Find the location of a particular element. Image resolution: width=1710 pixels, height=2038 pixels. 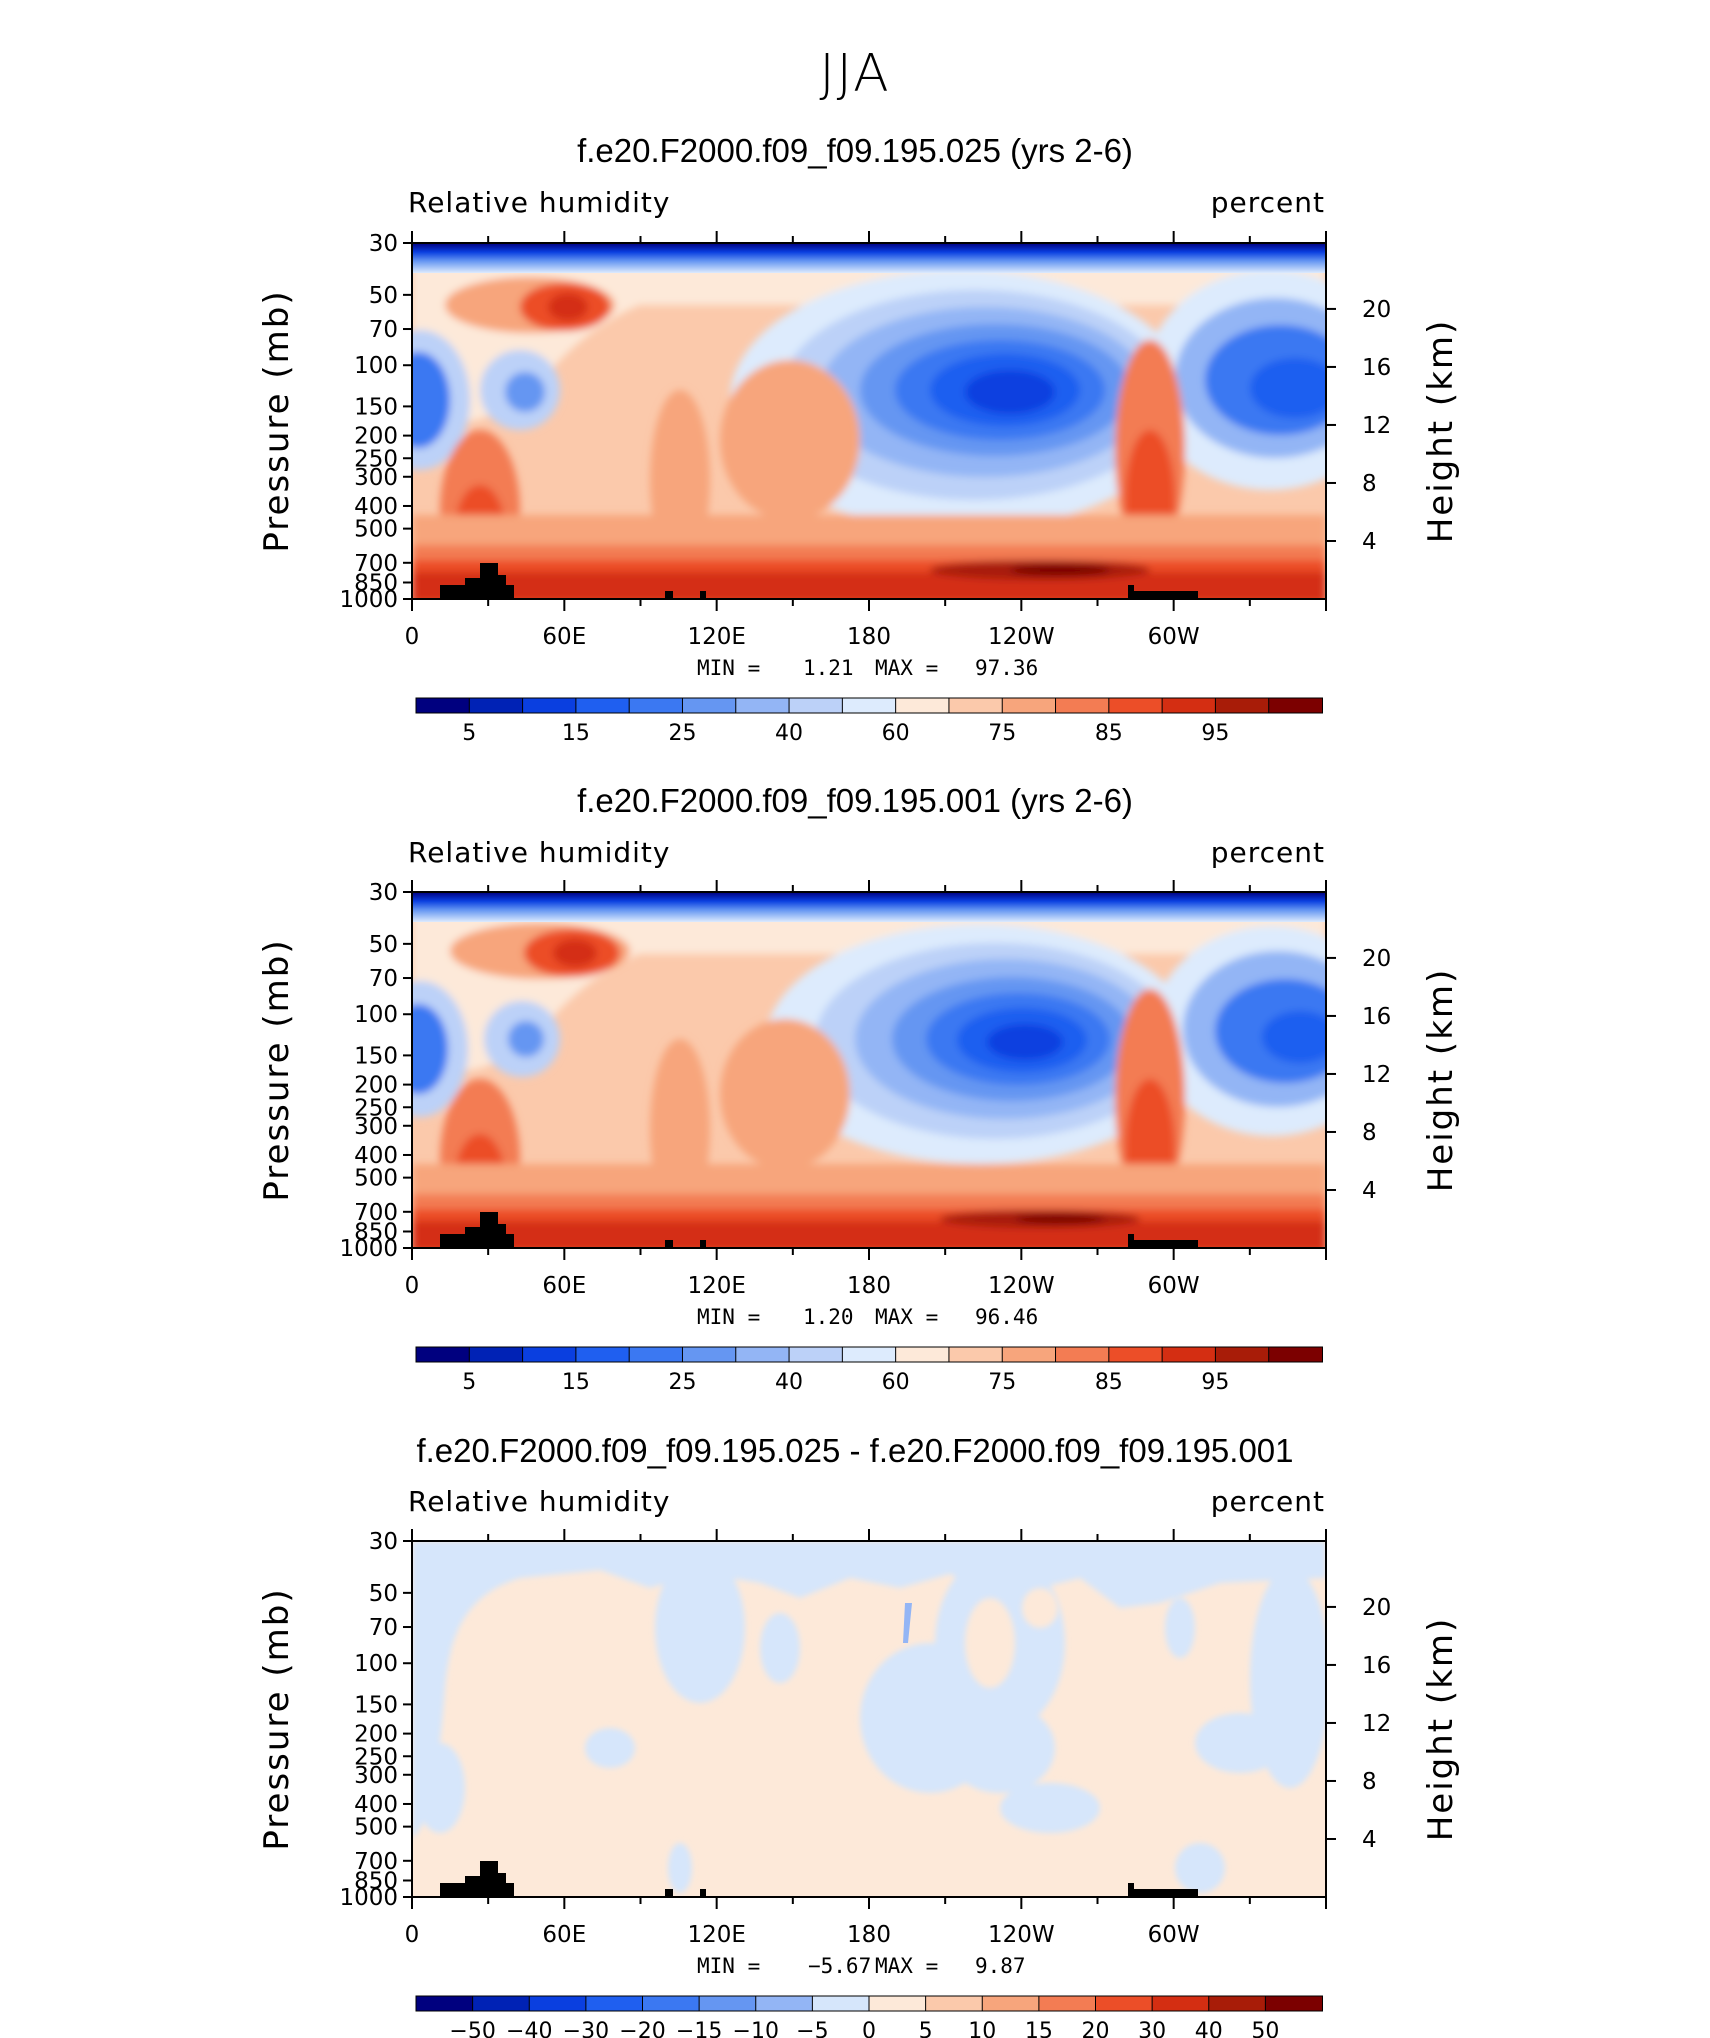

panel-2-lon-tick-label: 120W is located at coordinates (1021, 1286).